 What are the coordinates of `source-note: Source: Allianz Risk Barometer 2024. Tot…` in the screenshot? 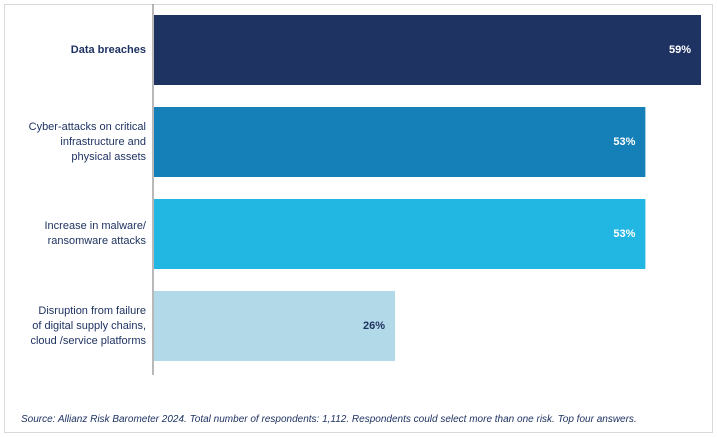 It's located at (329, 419).